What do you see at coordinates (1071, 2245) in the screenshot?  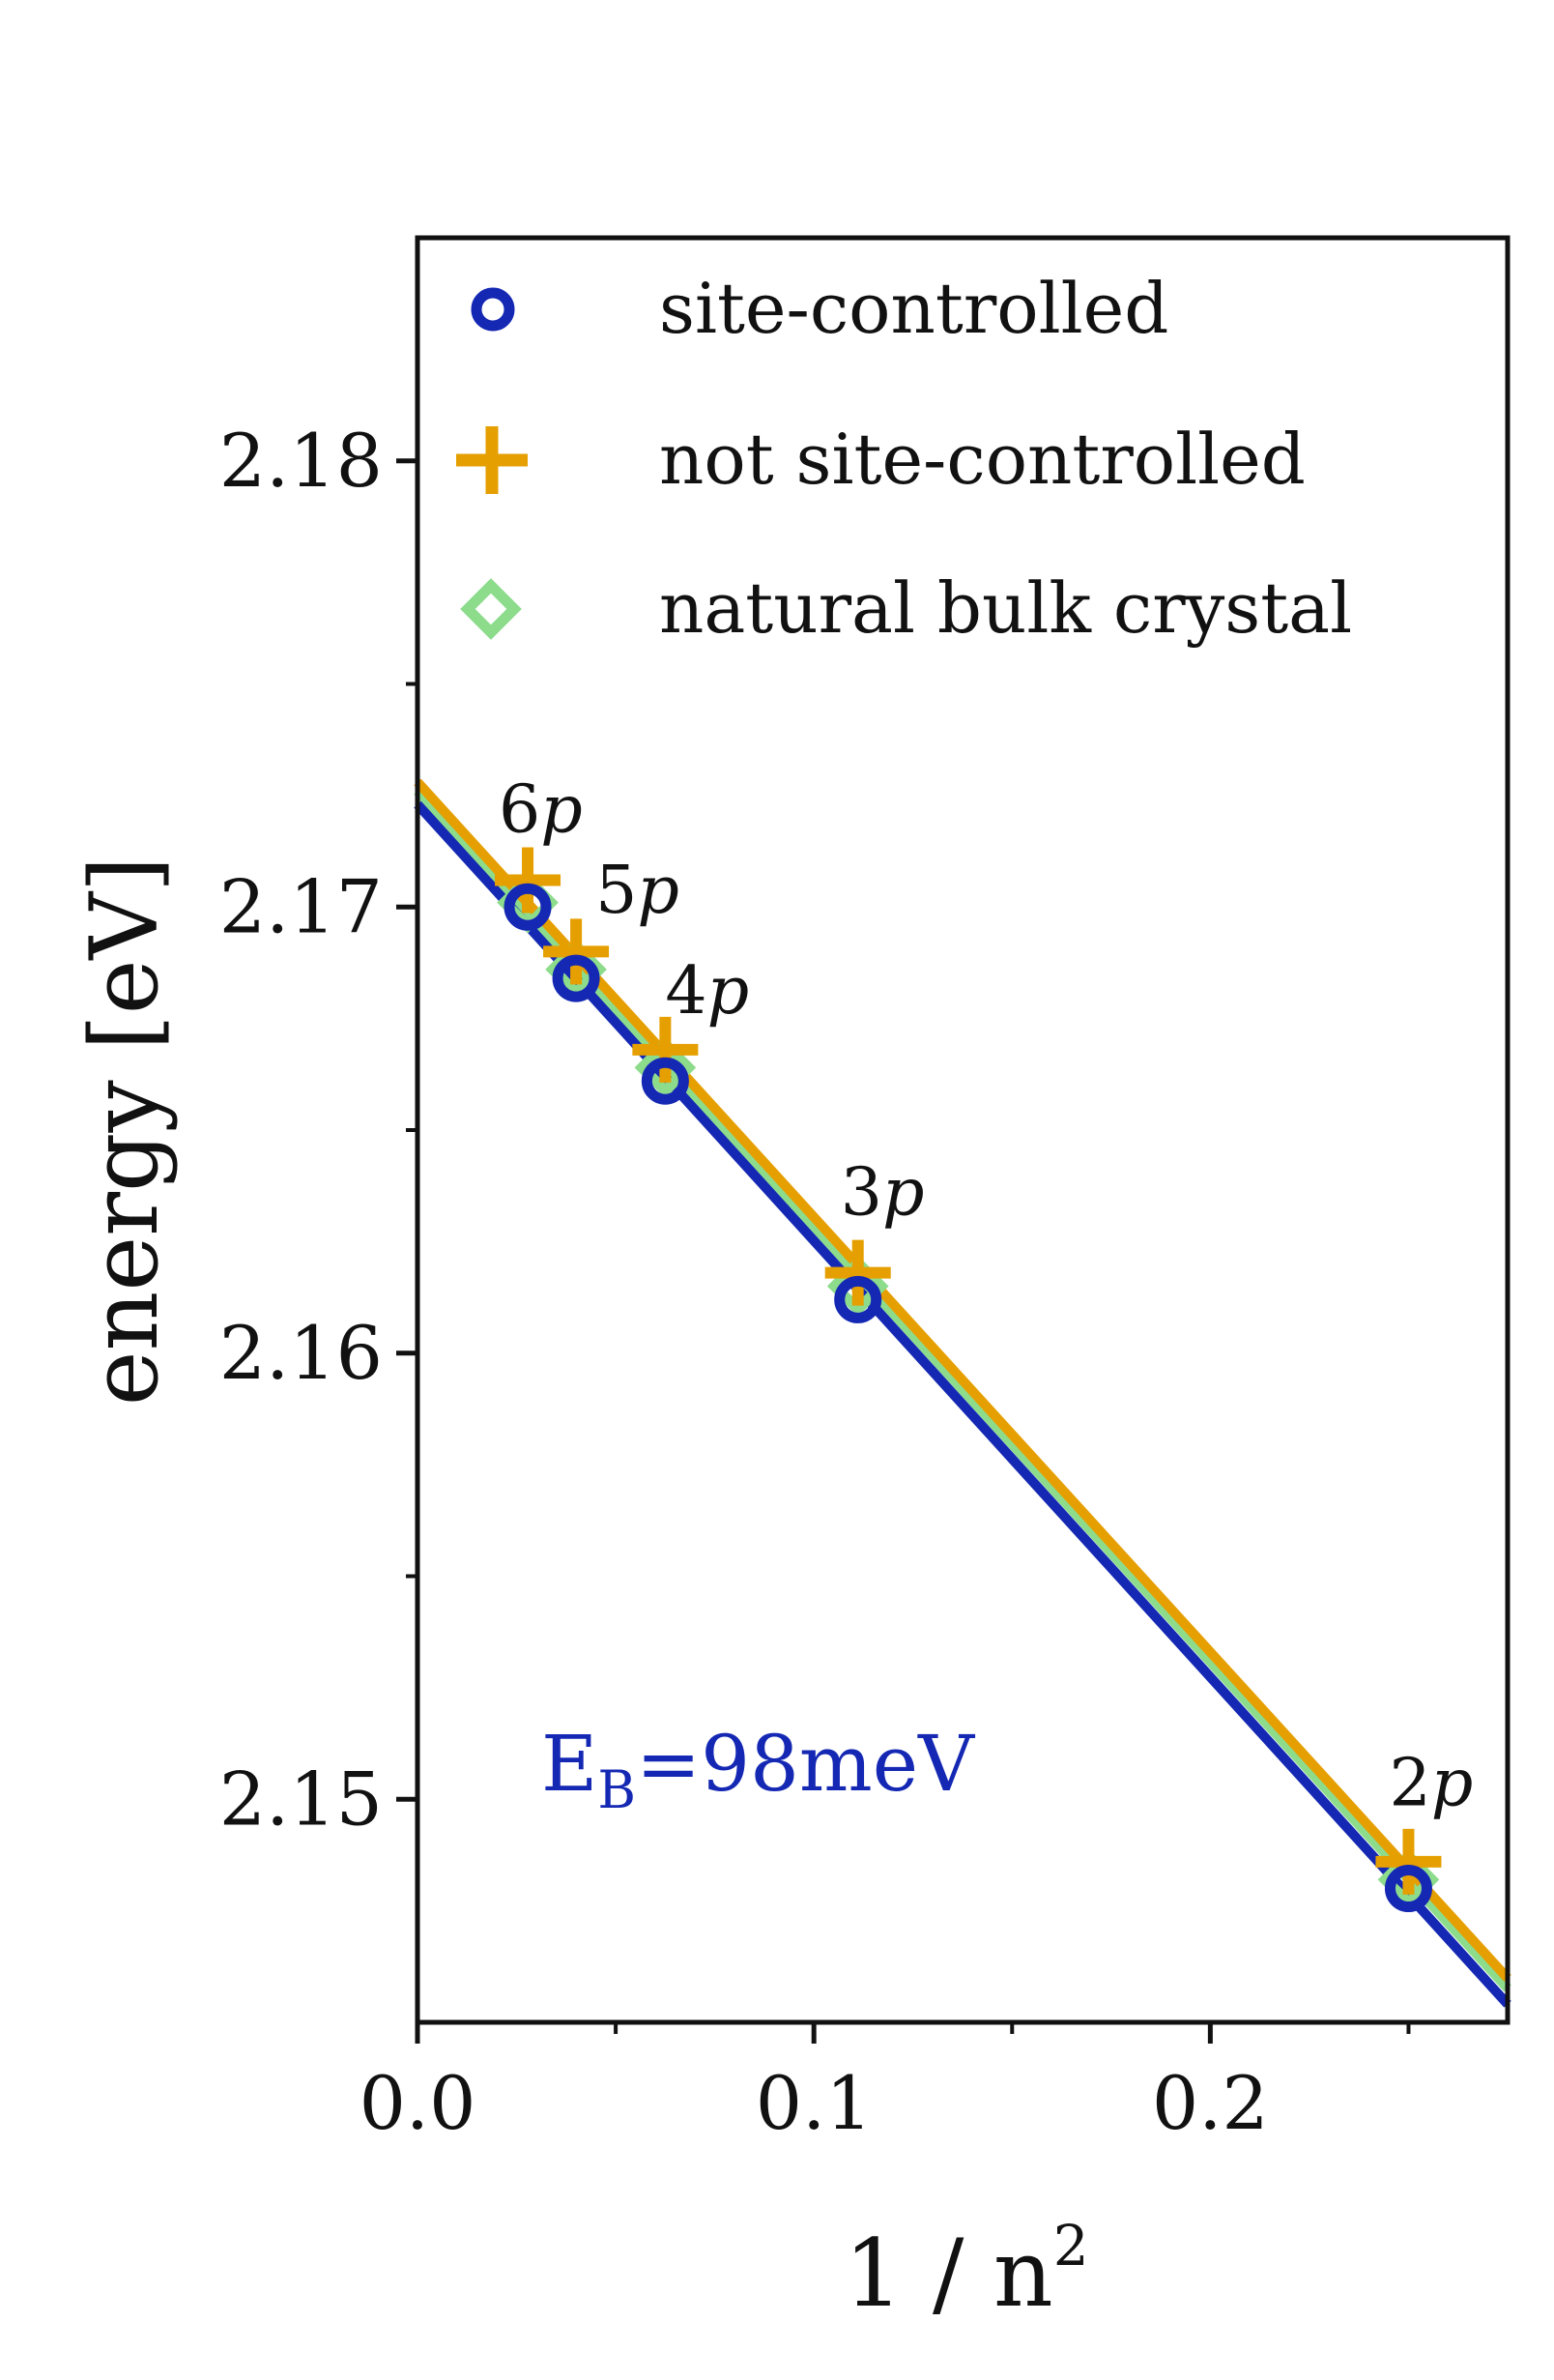 I see `x-axis-title-exponent: 2` at bounding box center [1071, 2245].